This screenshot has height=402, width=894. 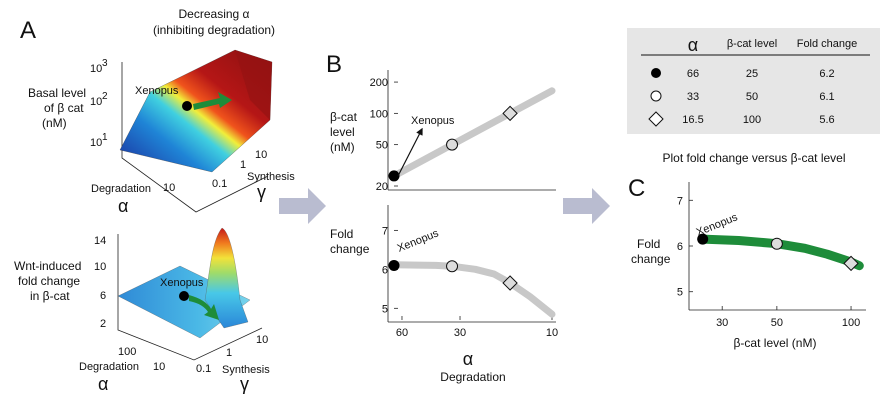 I want to click on bottom-x-tick: 10, so click(x=159, y=367).